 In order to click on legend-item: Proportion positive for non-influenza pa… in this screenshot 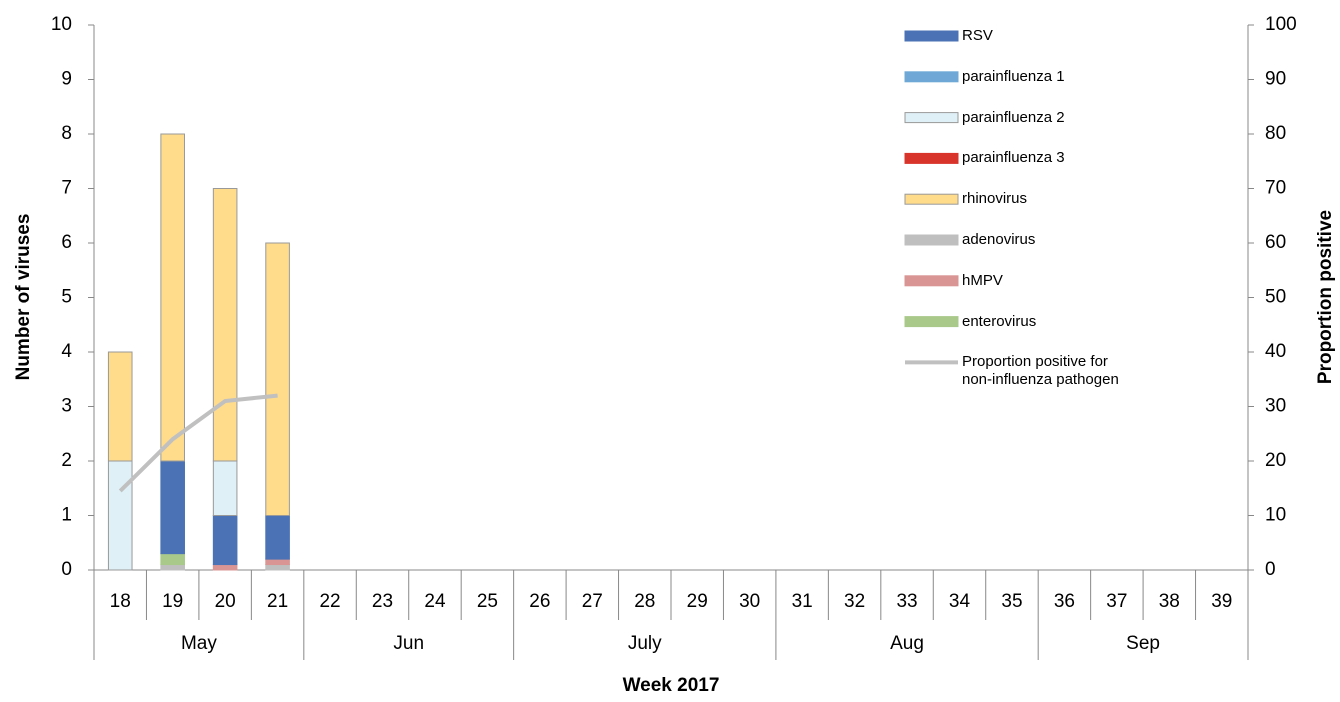, I will do `click(1040, 371)`.